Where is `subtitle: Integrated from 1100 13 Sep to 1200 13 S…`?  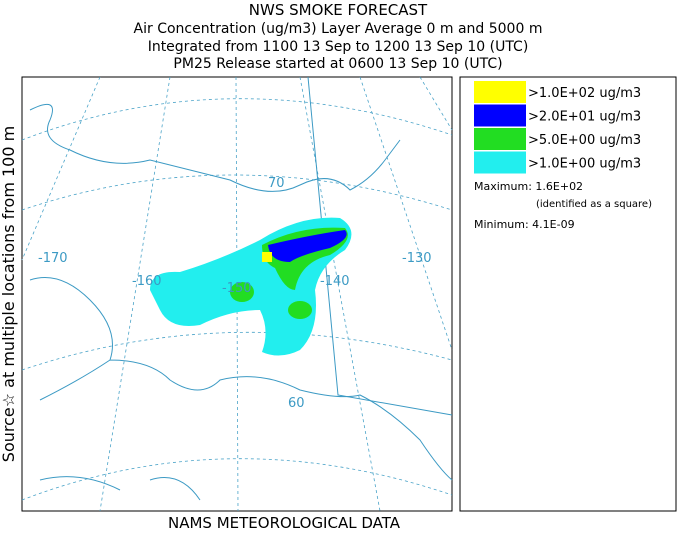 subtitle: Integrated from 1100 13 Sep to 1200 13 S… is located at coordinates (338, 47).